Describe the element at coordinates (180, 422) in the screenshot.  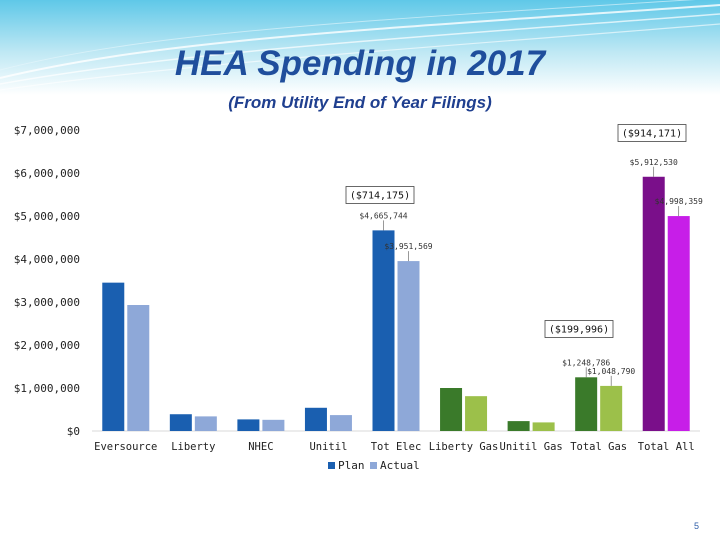
I see `bar-liberty-plan` at that location.